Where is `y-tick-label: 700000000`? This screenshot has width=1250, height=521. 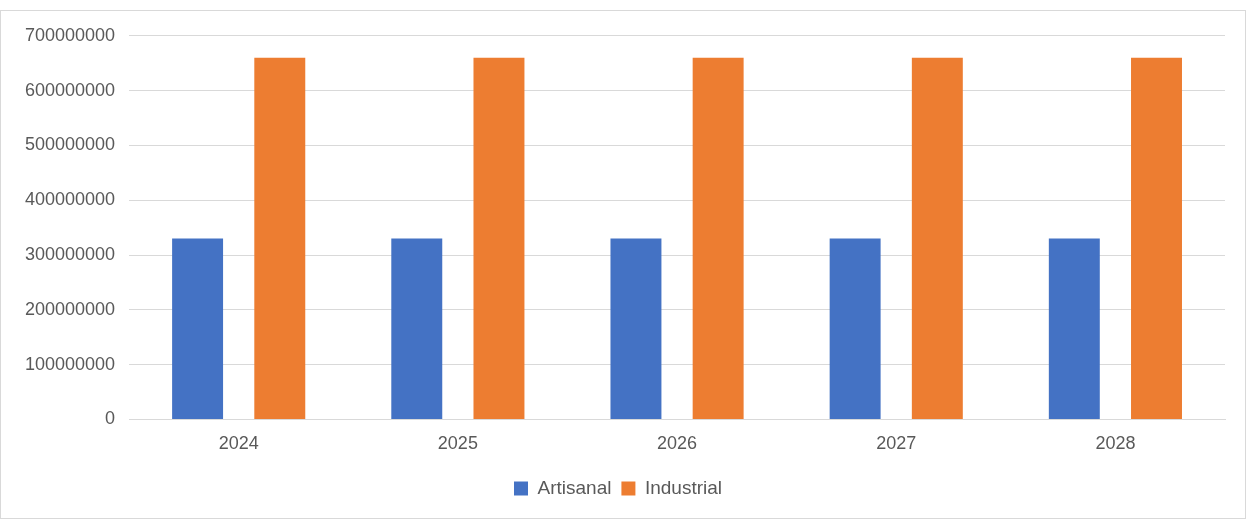 y-tick-label: 700000000 is located at coordinates (70, 34).